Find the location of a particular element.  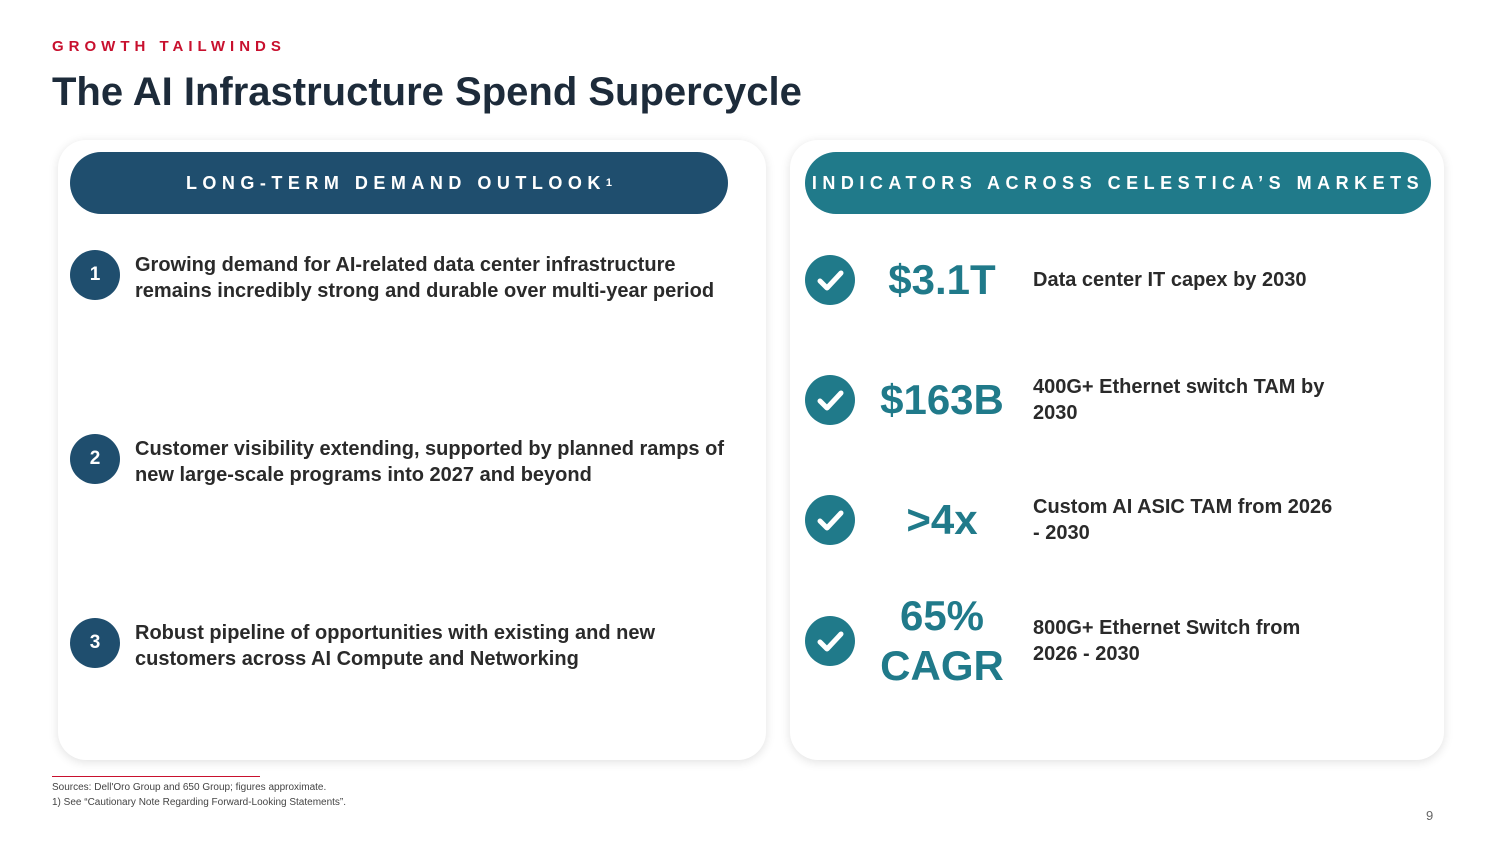

right-heading: INDICATORS ACROSS CELESTICA’S MARKETS is located at coordinates (1118, 183).